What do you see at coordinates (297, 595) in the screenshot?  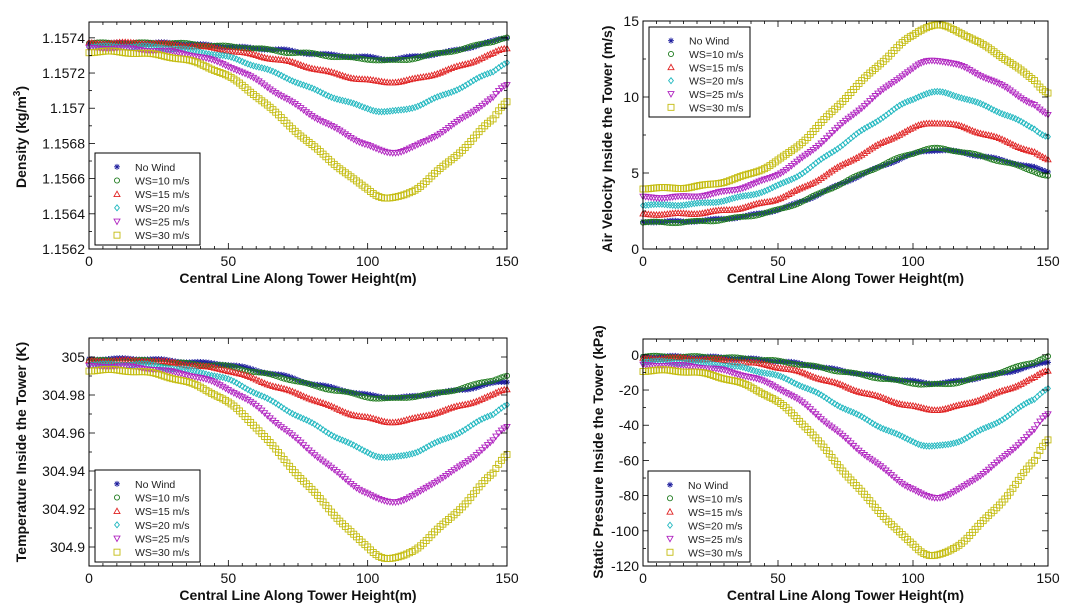 I see `temperature-xlabel: Central Line Along Tower Height(m)` at bounding box center [297, 595].